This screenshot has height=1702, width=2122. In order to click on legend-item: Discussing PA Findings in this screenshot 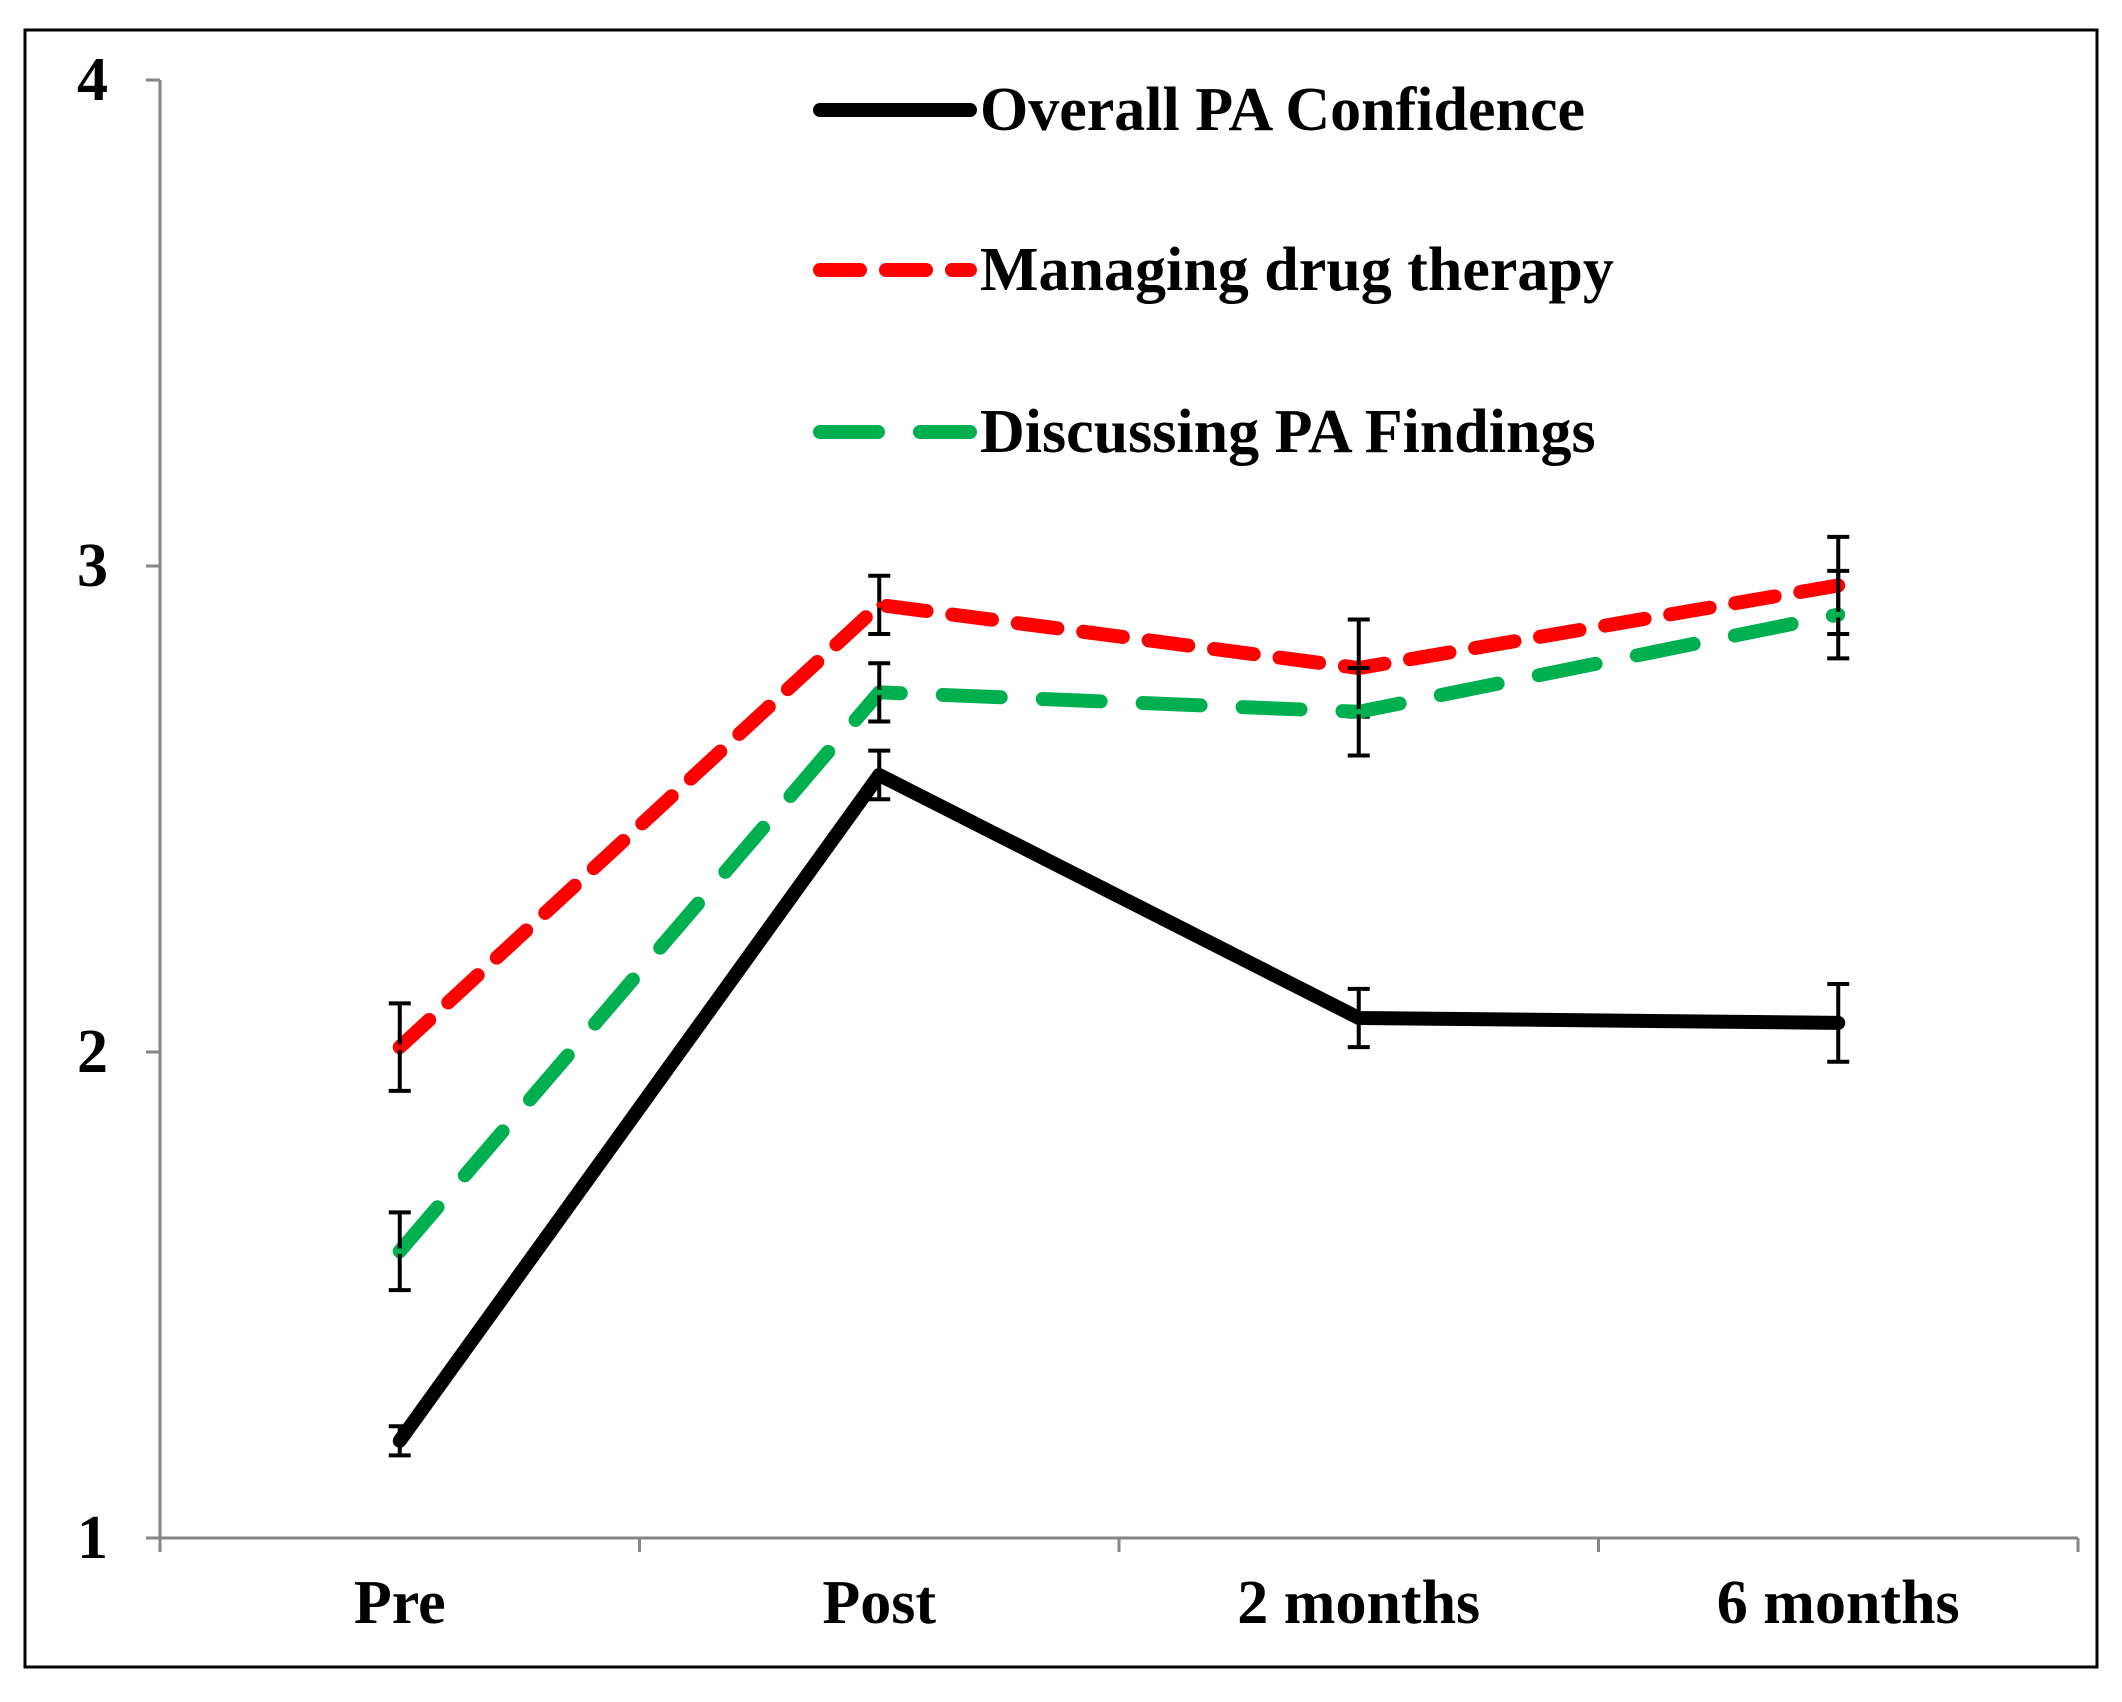, I will do `click(1204, 432)`.